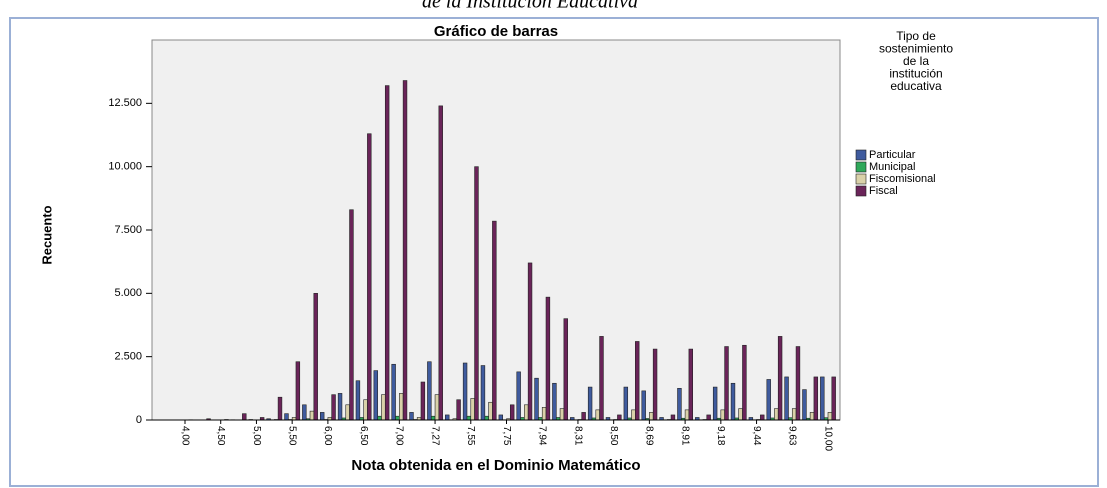  I want to click on legend-label: Municipal, so click(892, 167).